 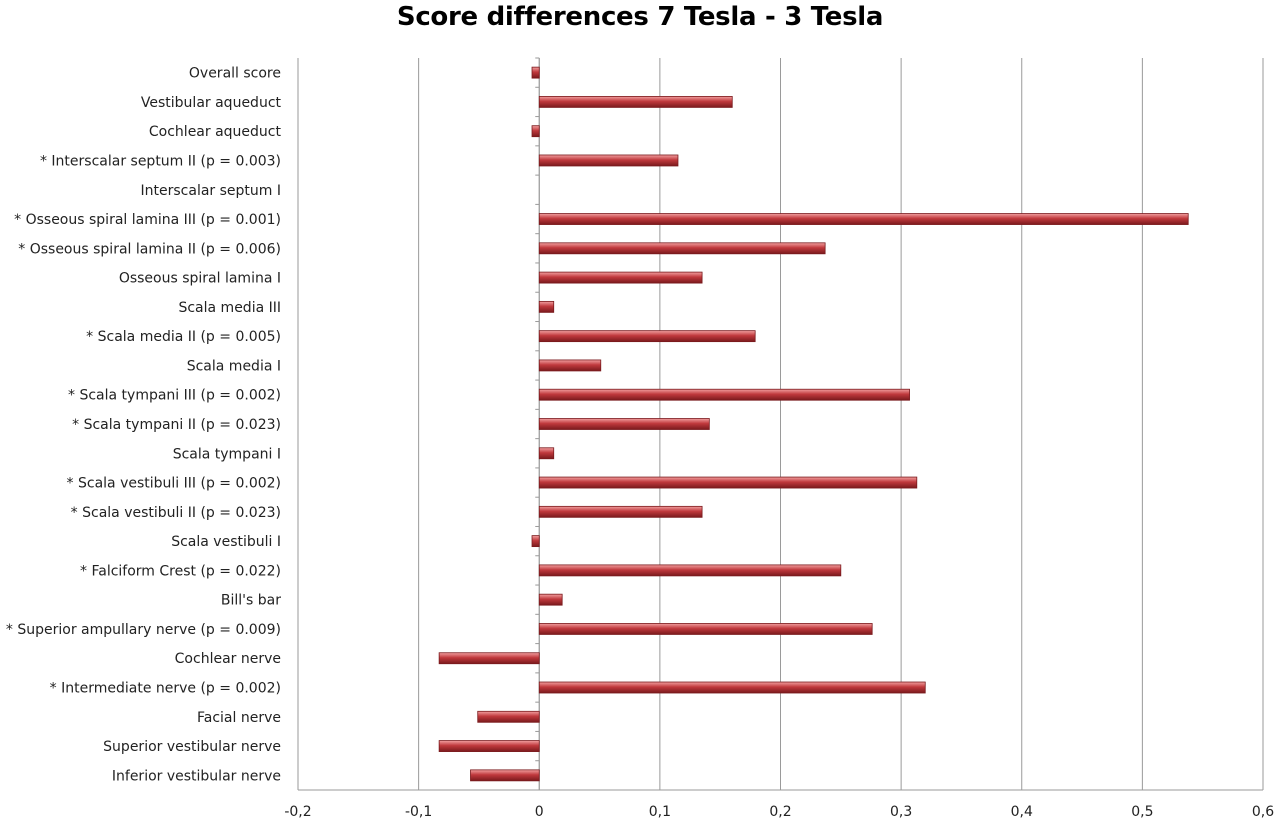 What do you see at coordinates (192, 747) in the screenshot?
I see `category-label: Superior vestibular nerve` at bounding box center [192, 747].